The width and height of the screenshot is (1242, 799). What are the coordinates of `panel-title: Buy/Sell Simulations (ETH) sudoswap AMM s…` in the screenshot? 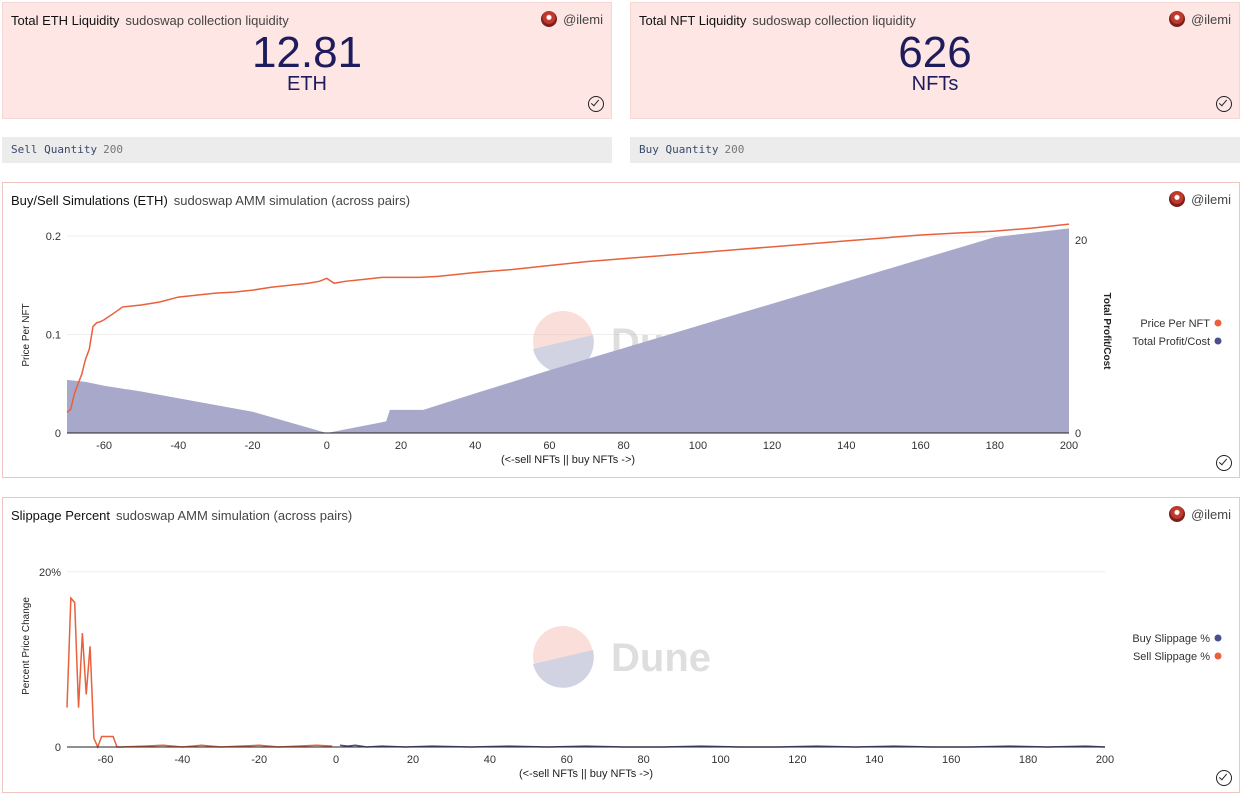 It's located at (211, 200).